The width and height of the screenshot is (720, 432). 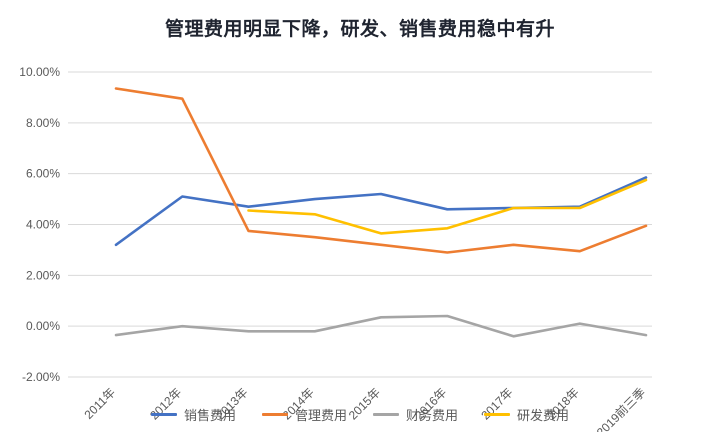 What do you see at coordinates (320, 415) in the screenshot?
I see `legend-label: 管理费用` at bounding box center [320, 415].